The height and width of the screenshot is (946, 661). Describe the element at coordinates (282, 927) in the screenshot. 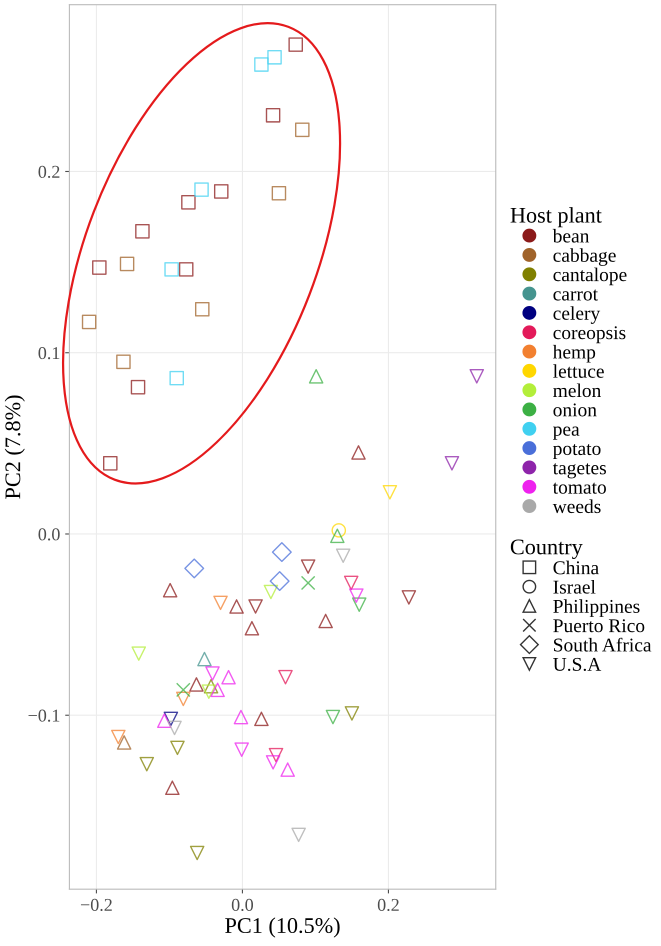

I see `x-axis-title: PC1 (10.5%)` at that location.